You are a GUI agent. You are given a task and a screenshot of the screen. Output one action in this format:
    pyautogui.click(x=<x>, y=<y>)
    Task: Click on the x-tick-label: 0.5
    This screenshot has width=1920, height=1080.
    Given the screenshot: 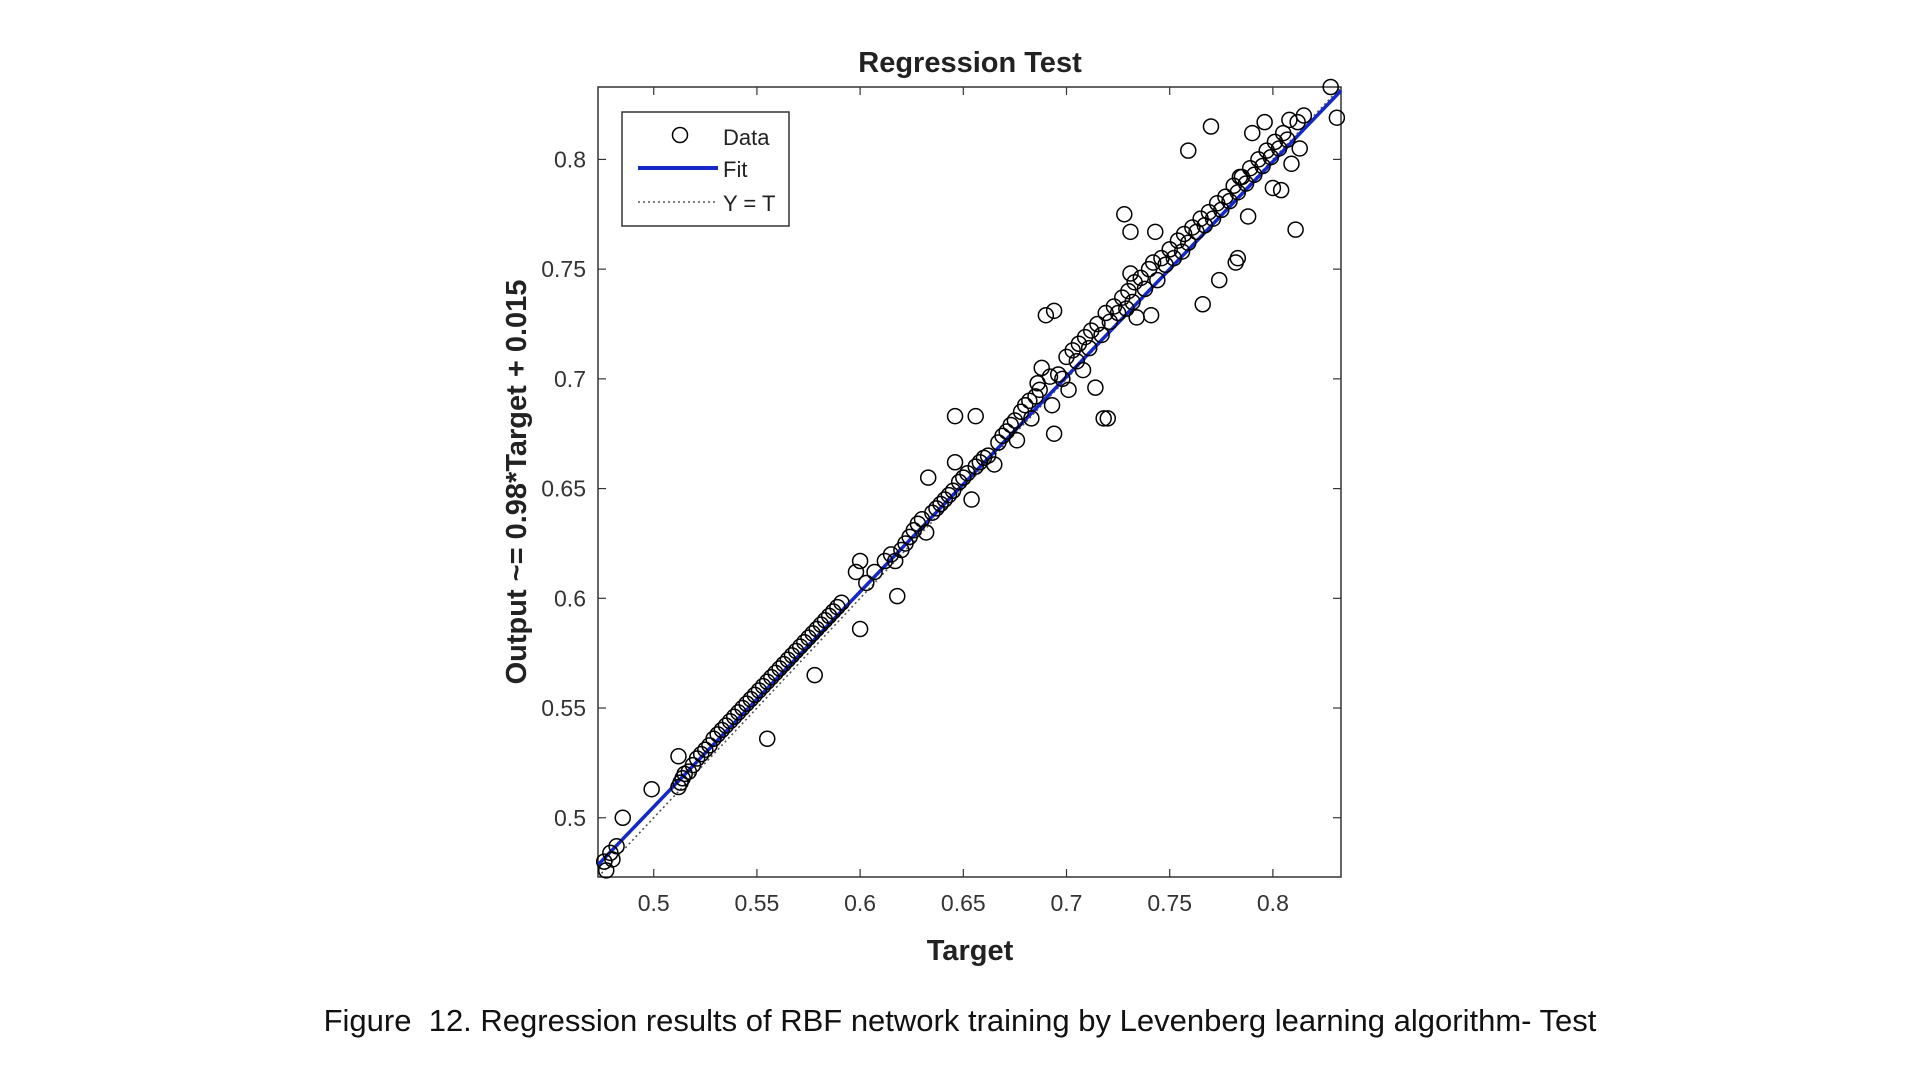 What is the action you would take?
    pyautogui.click(x=654, y=903)
    